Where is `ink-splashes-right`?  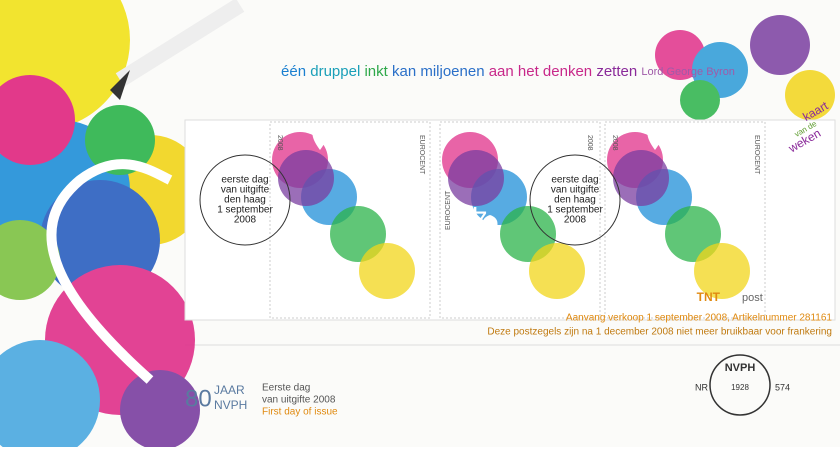
ink-splashes-right is located at coordinates (745, 67).